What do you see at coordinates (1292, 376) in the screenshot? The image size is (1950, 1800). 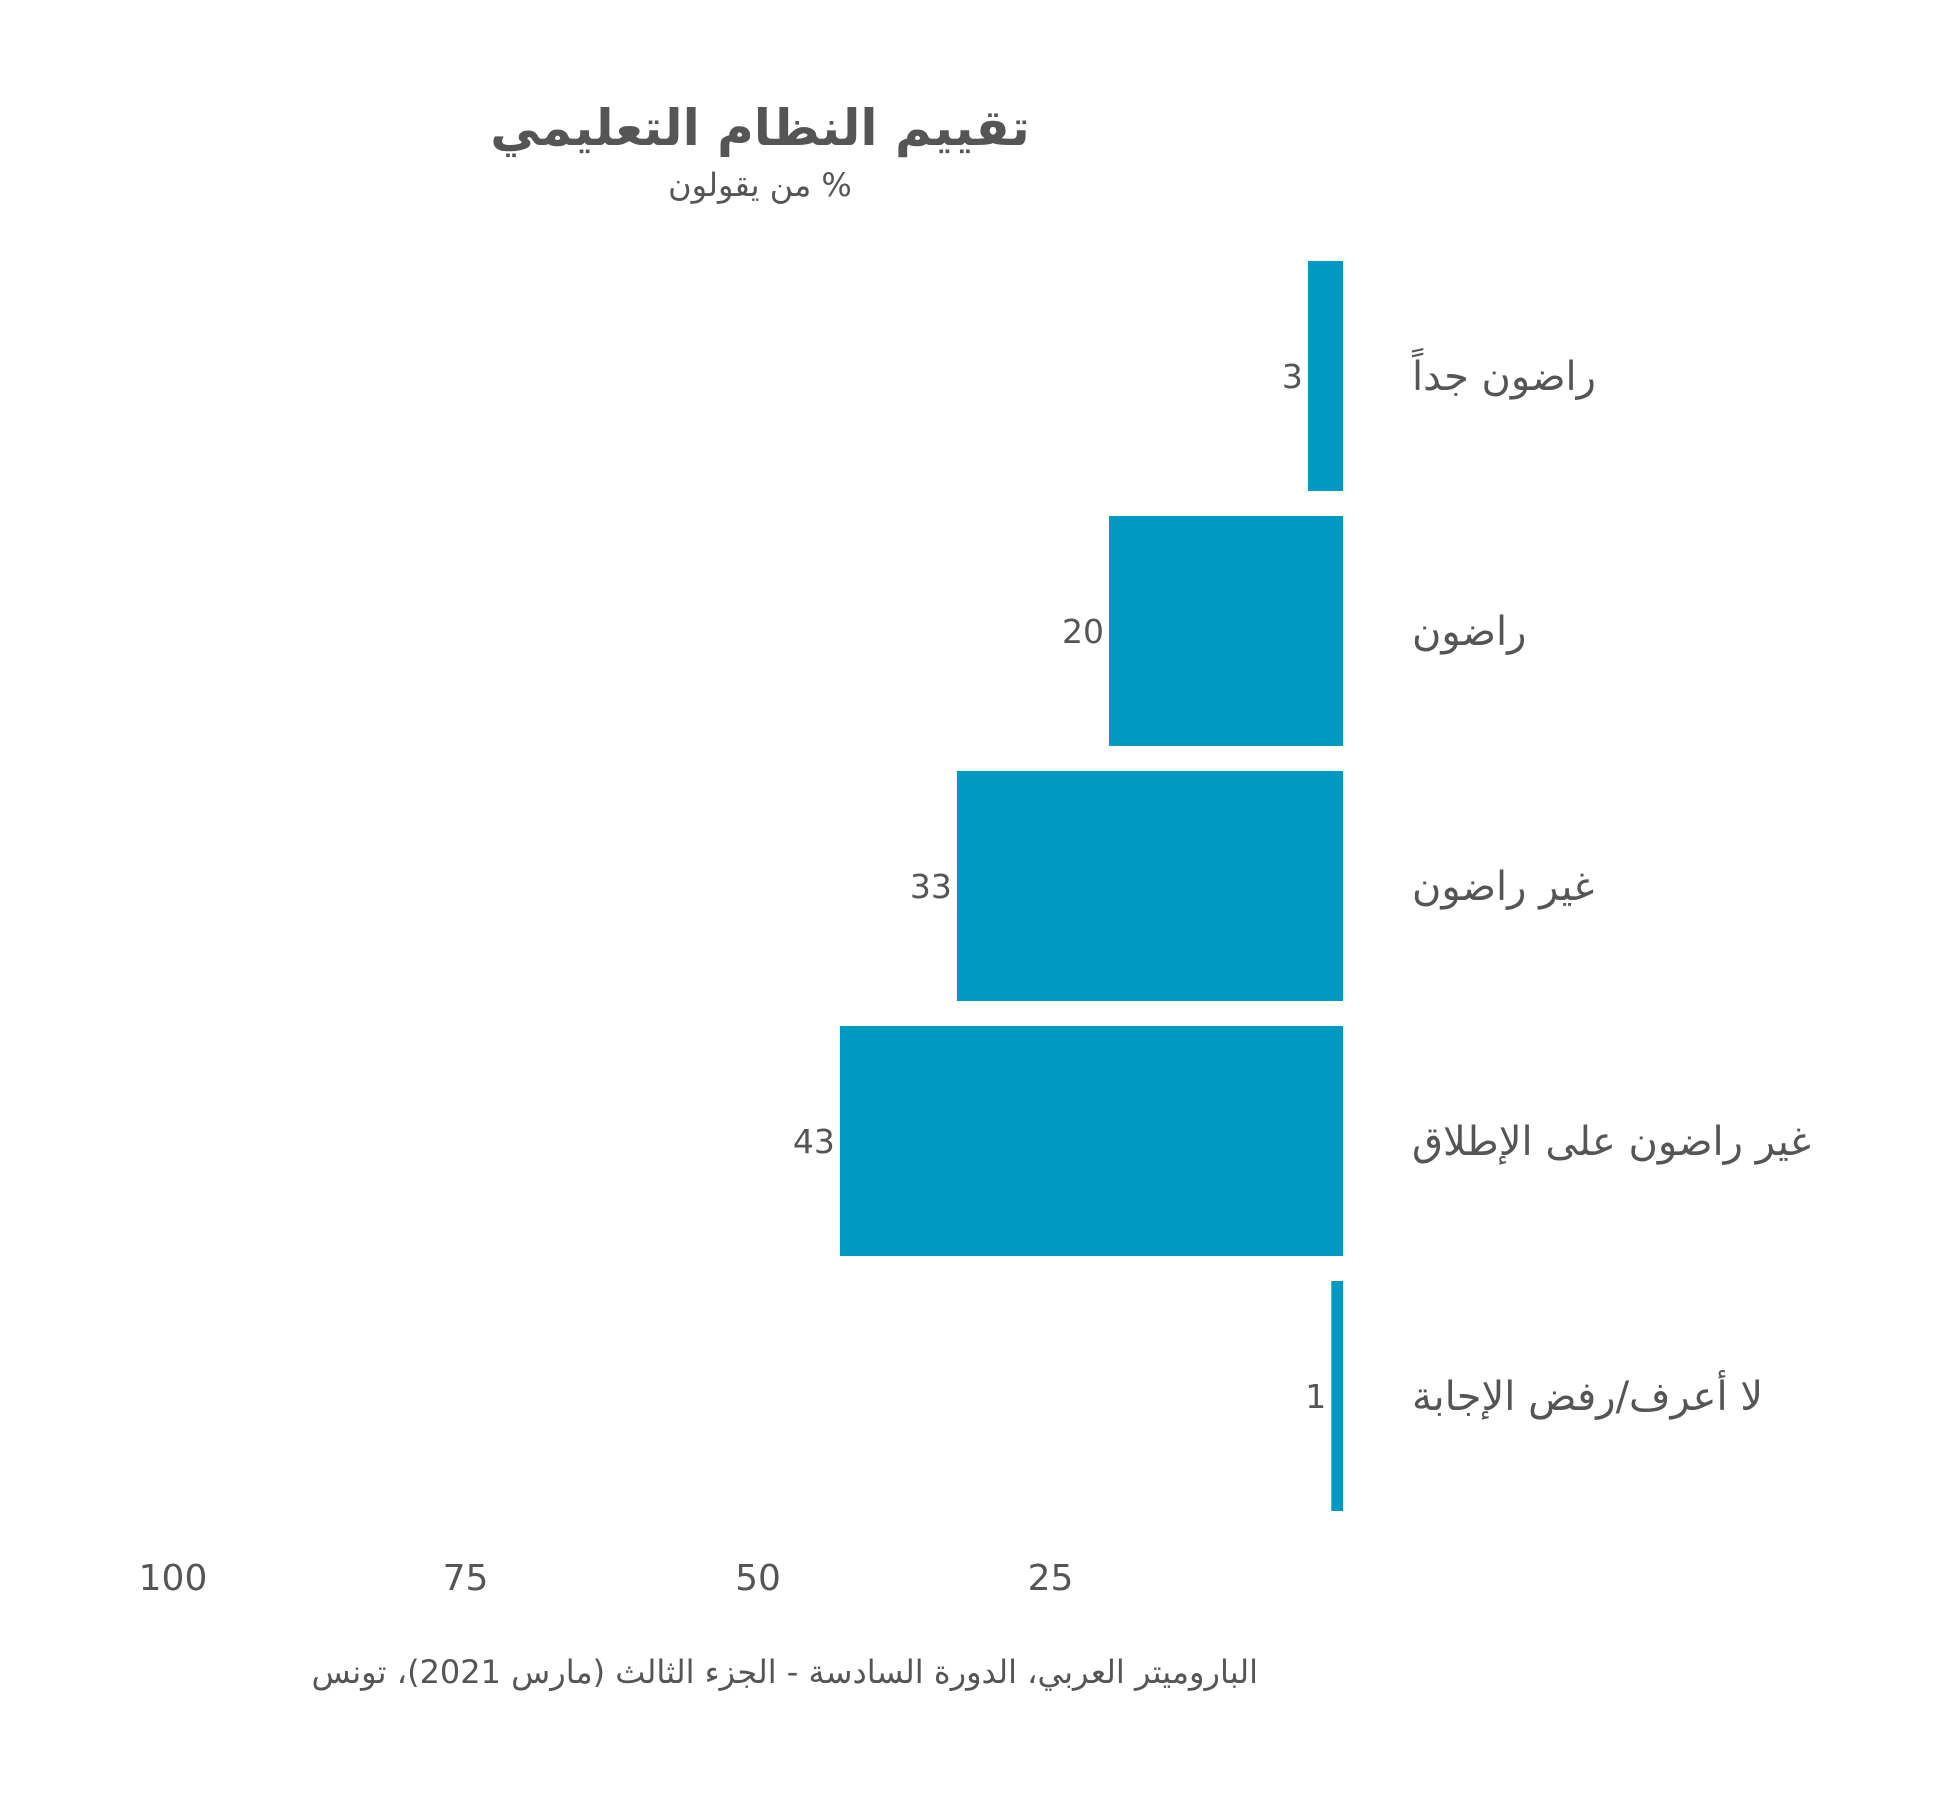 I see `value-label: 3` at bounding box center [1292, 376].